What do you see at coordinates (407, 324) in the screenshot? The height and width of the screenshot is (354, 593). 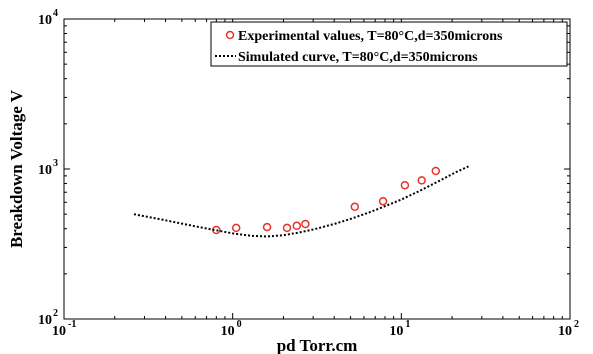 I see `x-tick-exponent: 1` at bounding box center [407, 324].